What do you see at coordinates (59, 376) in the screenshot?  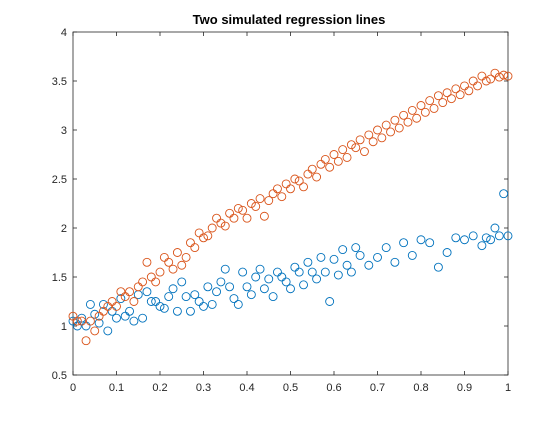 I see `y-tick-label: 0.5` at bounding box center [59, 376].